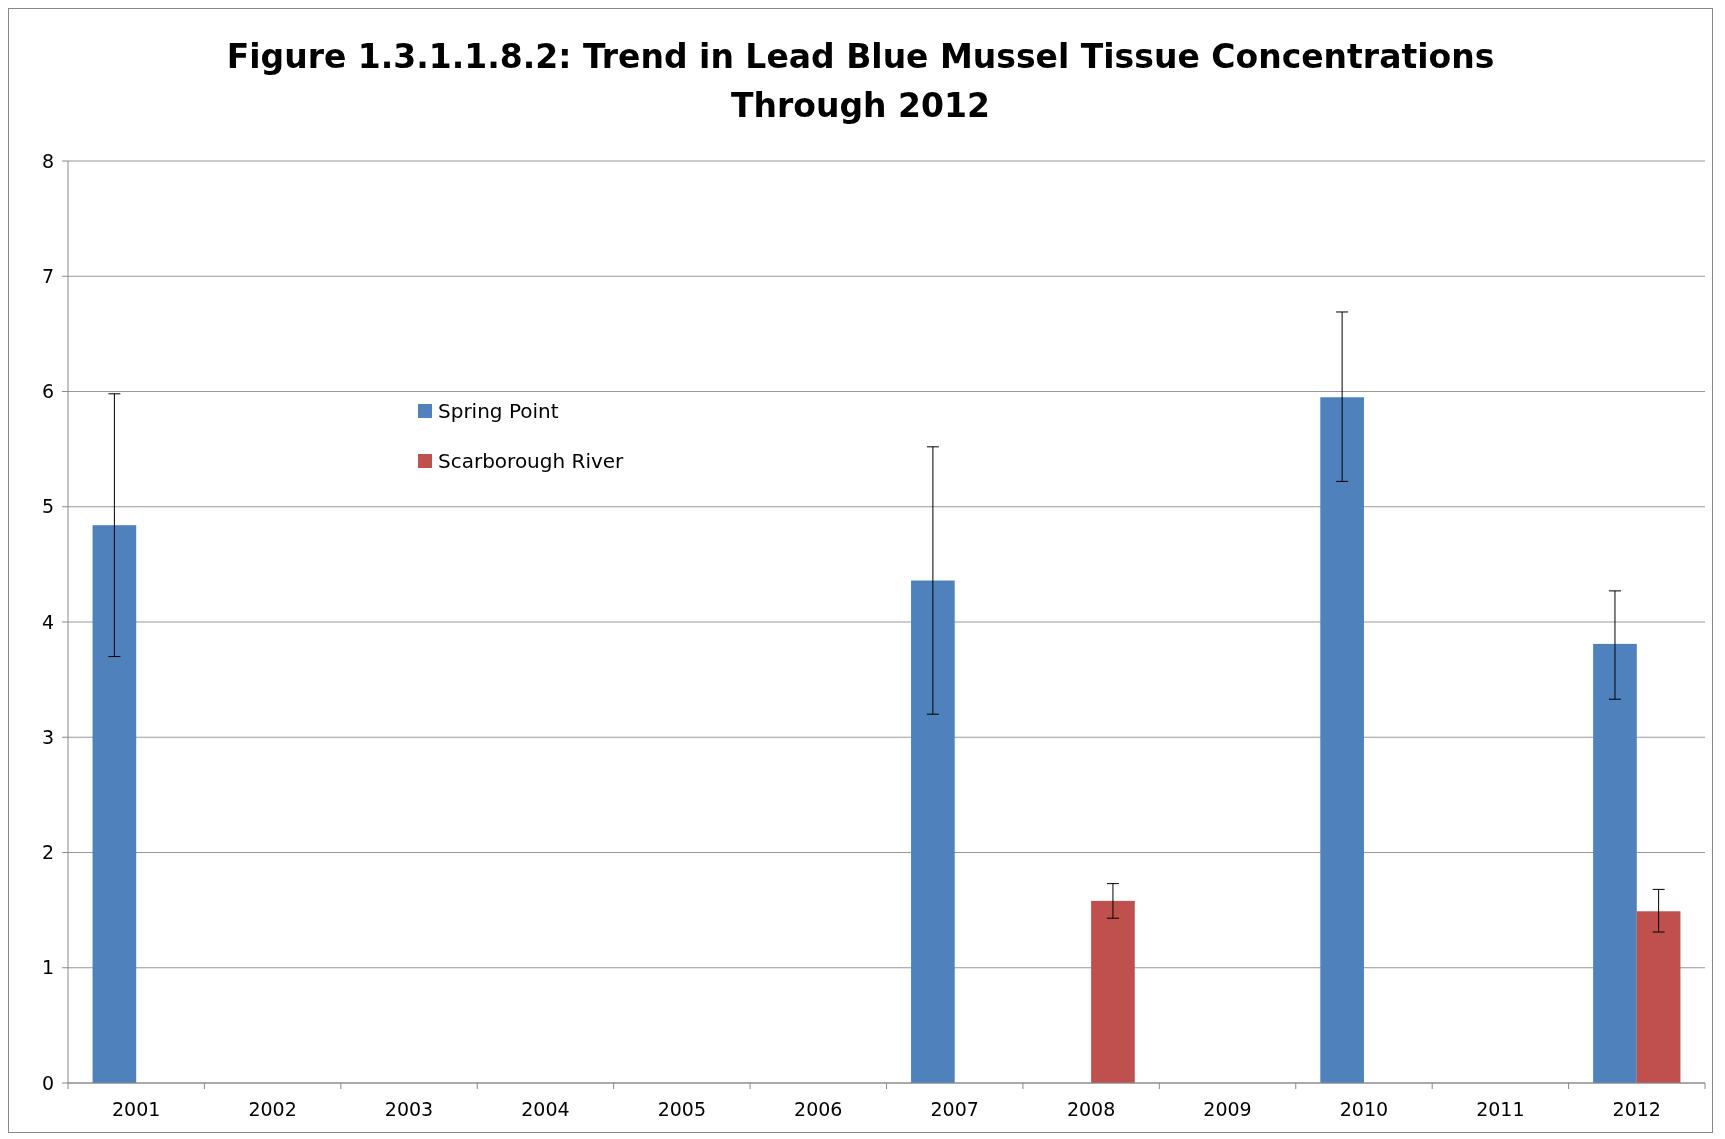  Describe the element at coordinates (47, 1082) in the screenshot. I see `y-tick-label: 0` at that location.